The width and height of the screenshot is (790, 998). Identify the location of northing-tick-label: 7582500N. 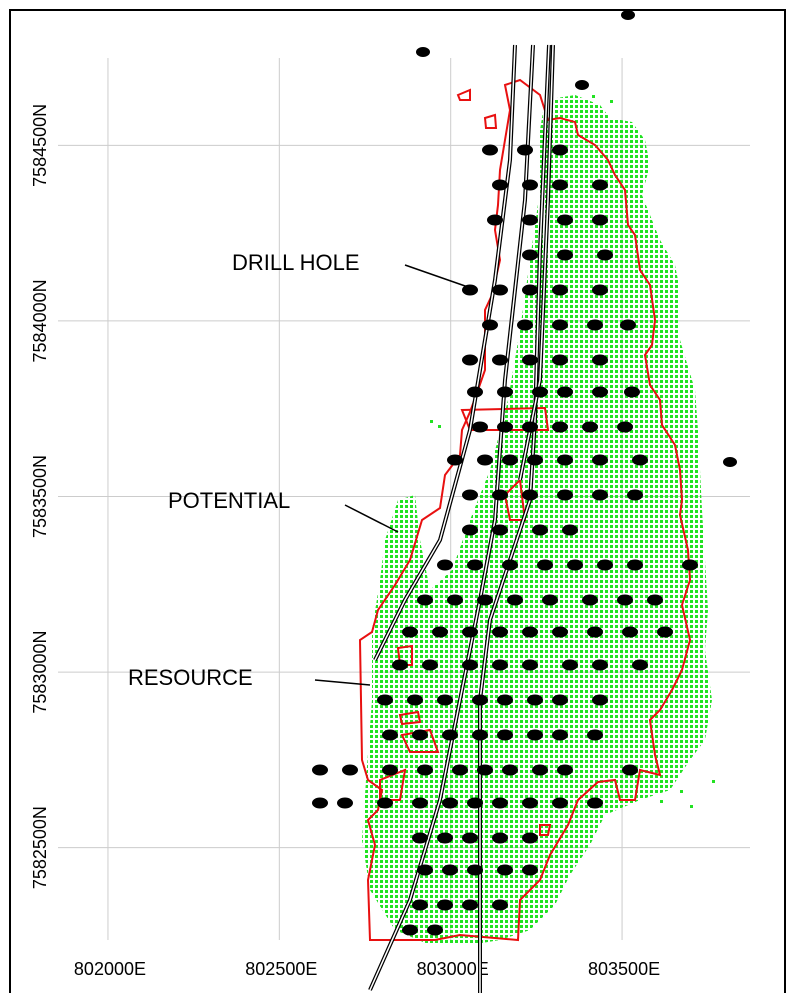
(40, 847).